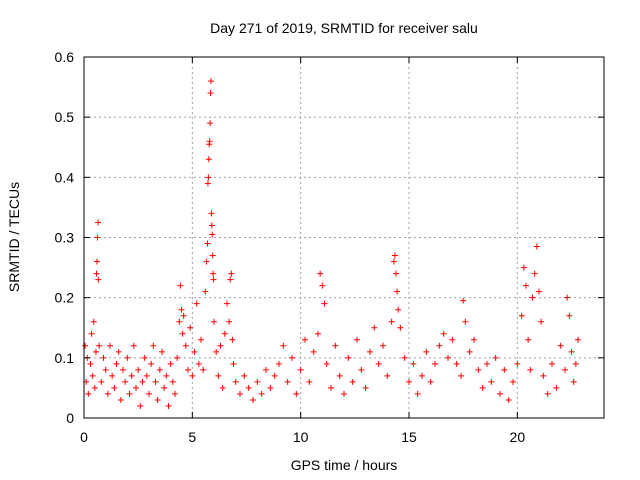  What do you see at coordinates (65, 358) in the screenshot?
I see `y-tick-label: 0.1` at bounding box center [65, 358].